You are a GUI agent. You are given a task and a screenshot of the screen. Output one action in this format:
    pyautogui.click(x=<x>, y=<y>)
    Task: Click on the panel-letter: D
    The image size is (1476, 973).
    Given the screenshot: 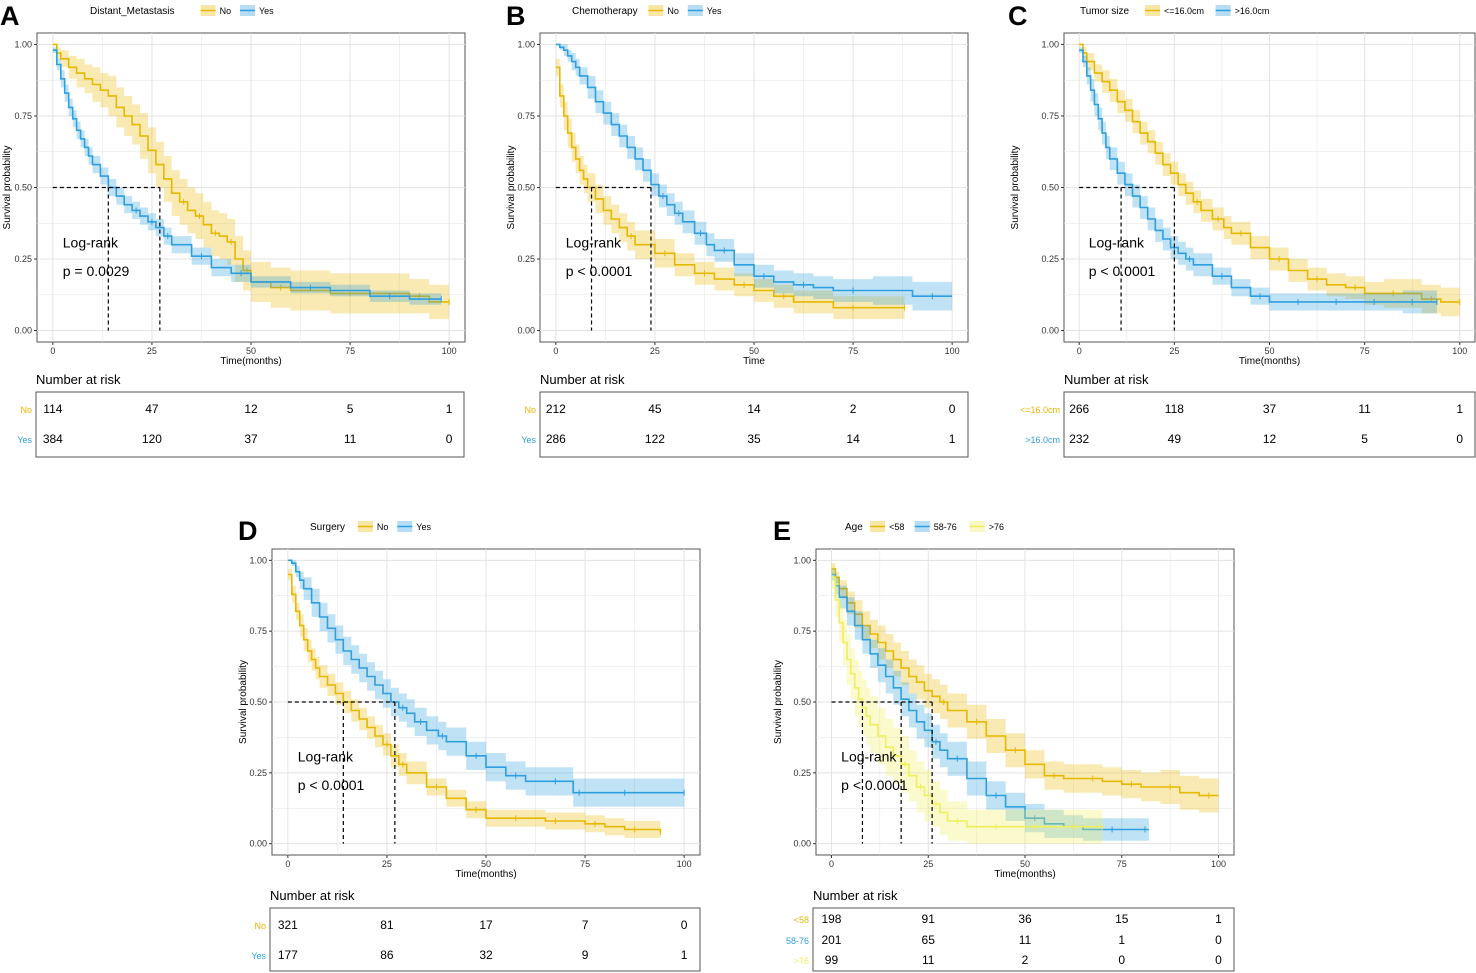 What is the action you would take?
    pyautogui.click(x=248, y=531)
    